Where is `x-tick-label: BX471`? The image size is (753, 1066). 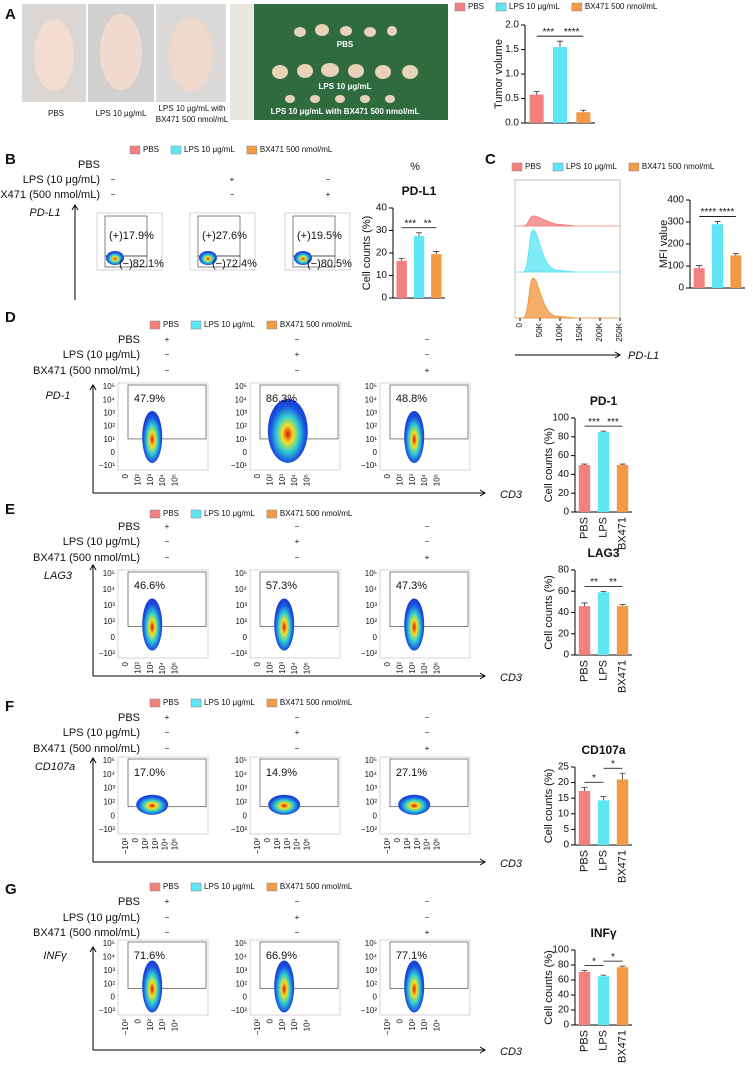
x-tick-label: BX471 is located at coordinates (622, 676).